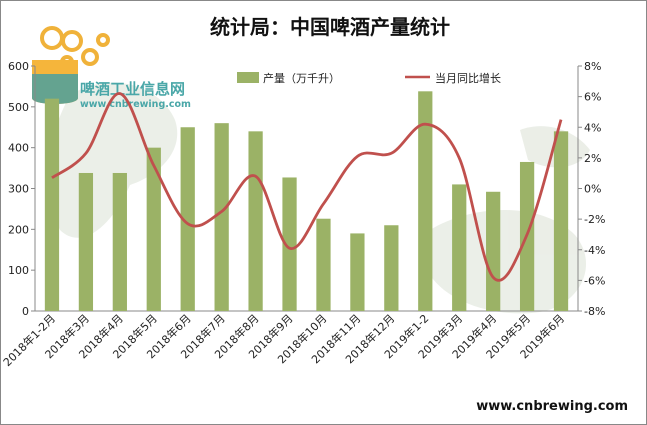 This screenshot has height=425, width=647. I want to click on y-right-tick-label: 8%, so click(592, 66).